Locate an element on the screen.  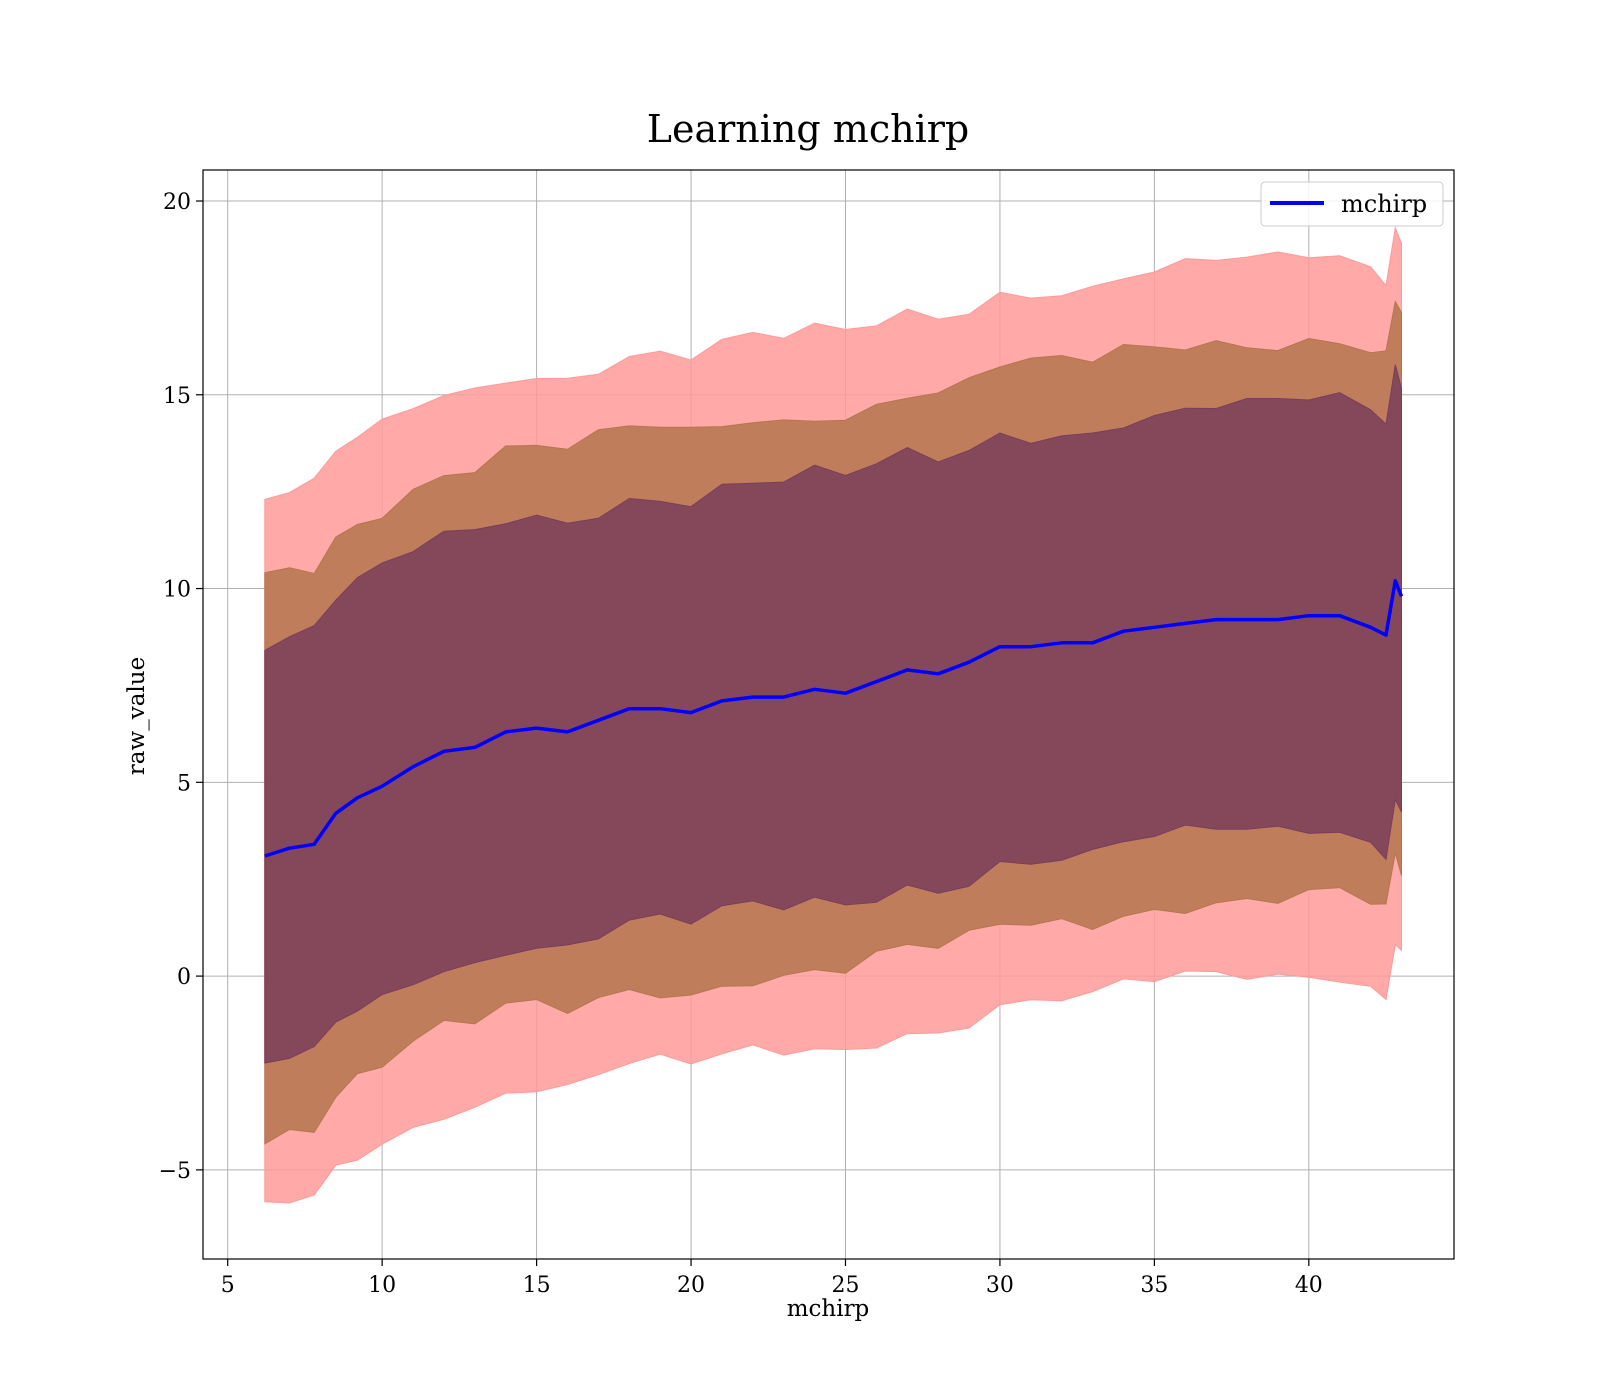
legend-label: mchirp is located at coordinates (1384, 204).